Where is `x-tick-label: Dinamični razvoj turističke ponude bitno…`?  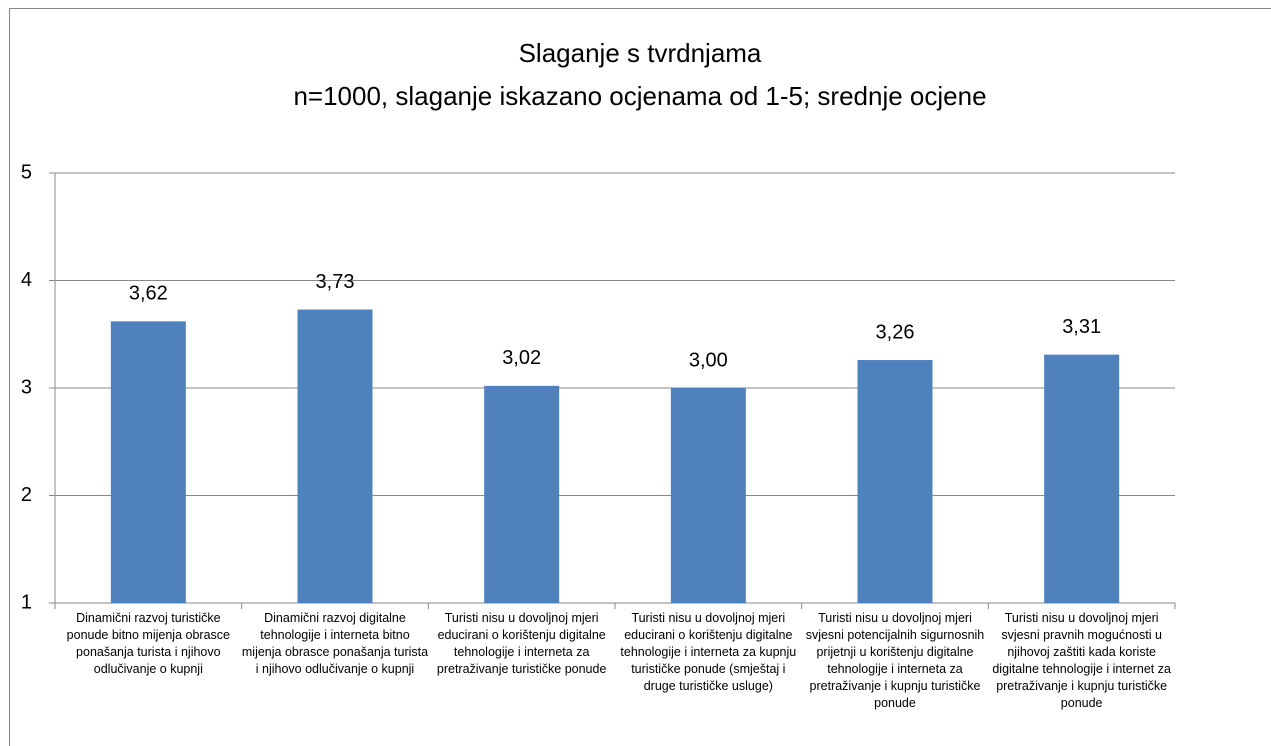 x-tick-label: Dinamični razvoj turističke ponude bitno… is located at coordinates (148, 643).